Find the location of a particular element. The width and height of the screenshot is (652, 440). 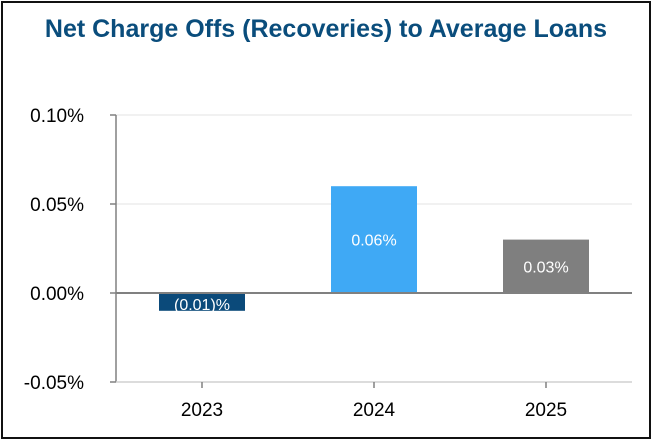

x-tick-label: 2024 is located at coordinates (374, 410).